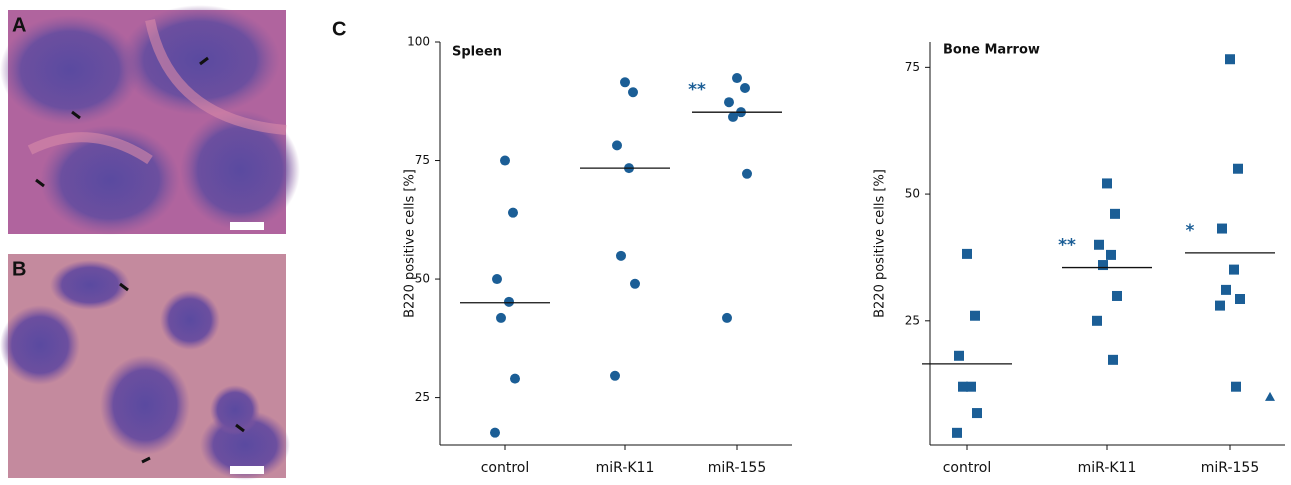 The image size is (1291, 485). What do you see at coordinates (418, 42) in the screenshot?
I see `y-tick-label: 100` at bounding box center [418, 42].